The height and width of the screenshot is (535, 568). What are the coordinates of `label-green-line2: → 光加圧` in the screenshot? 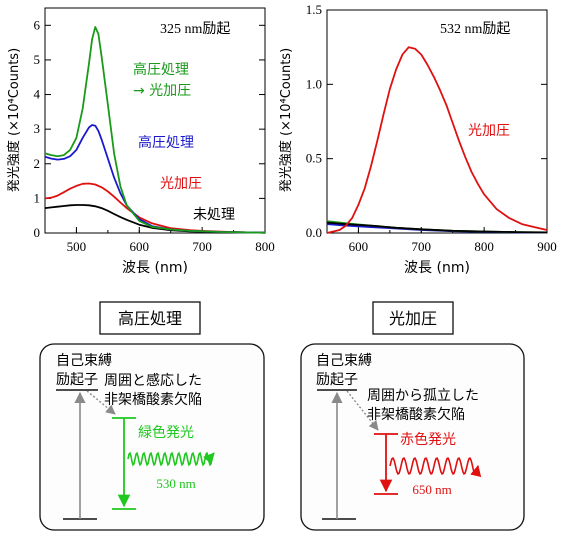 It's located at (162, 91).